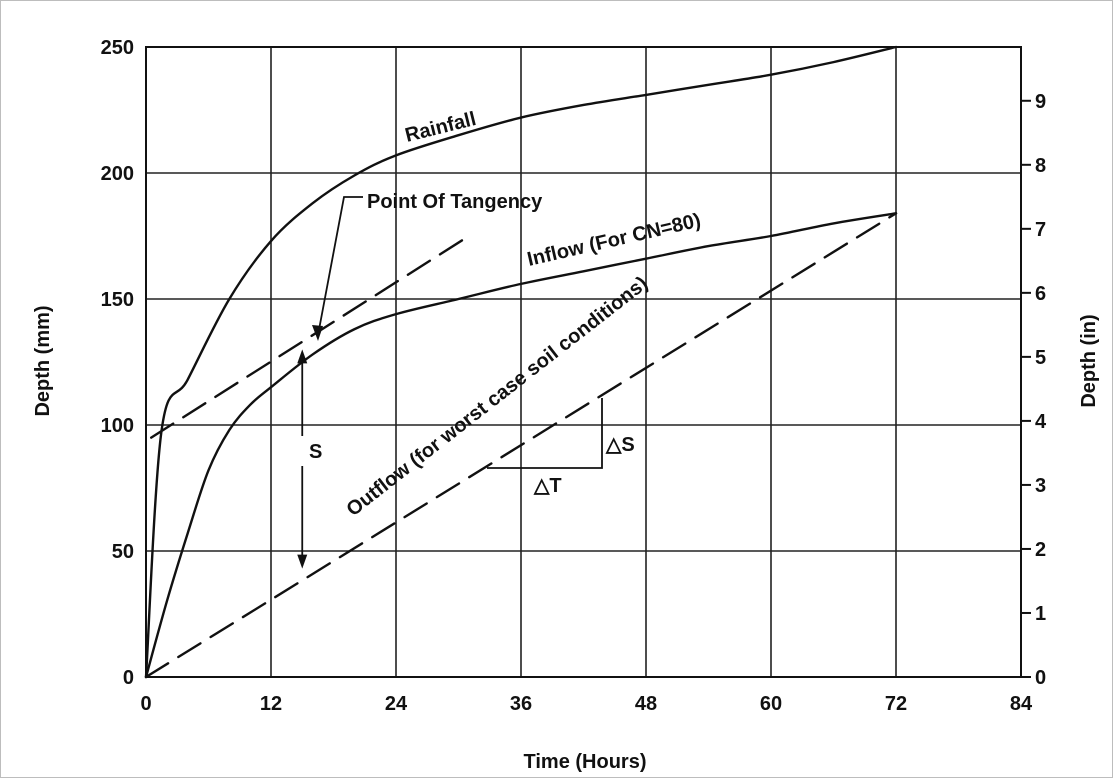 Image resolution: width=1113 pixels, height=779 pixels. I want to click on y2-tick-label-1: 1, so click(1040, 614).